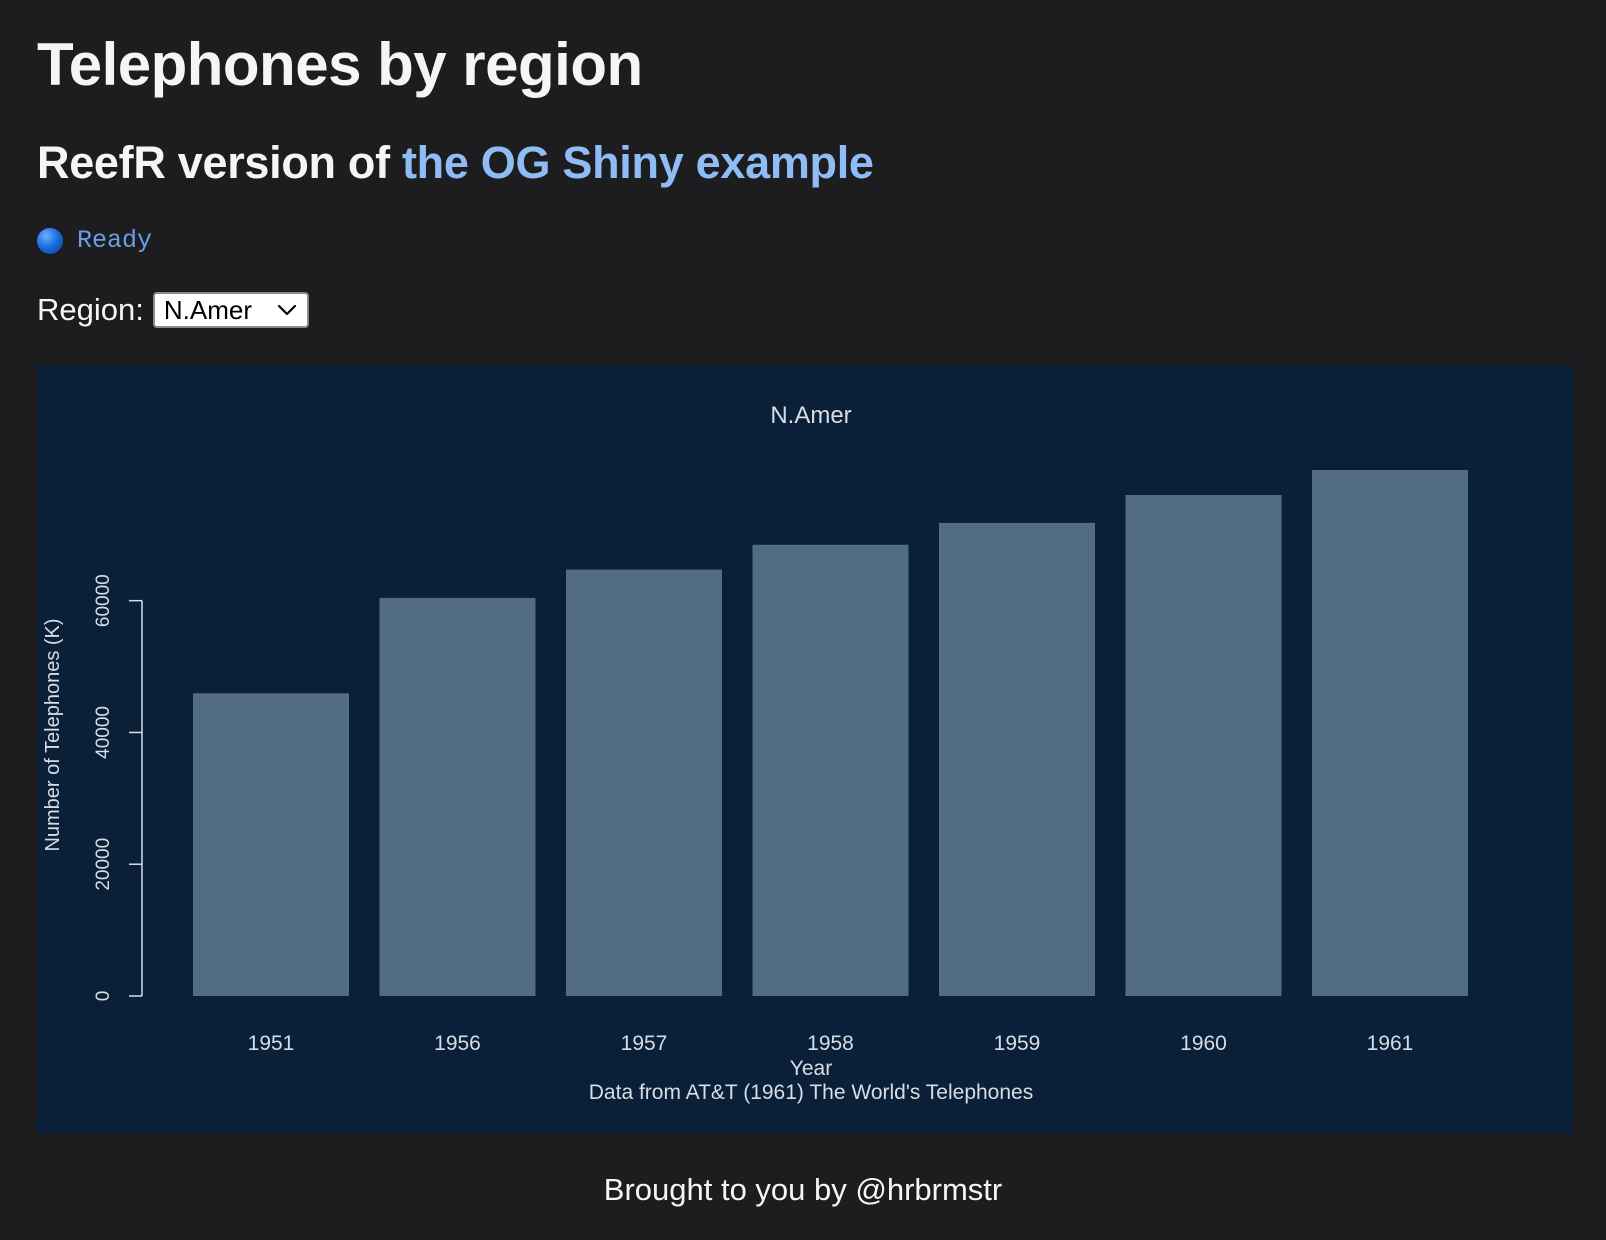 Image resolution: width=1606 pixels, height=1240 pixels. I want to click on x-tick-label: 1951, so click(271, 1043).